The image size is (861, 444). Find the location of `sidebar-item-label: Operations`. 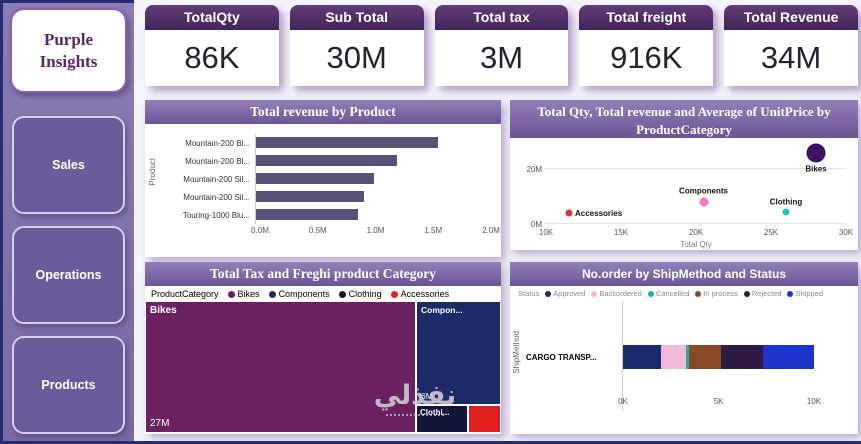

sidebar-item-label: Operations is located at coordinates (68, 275).